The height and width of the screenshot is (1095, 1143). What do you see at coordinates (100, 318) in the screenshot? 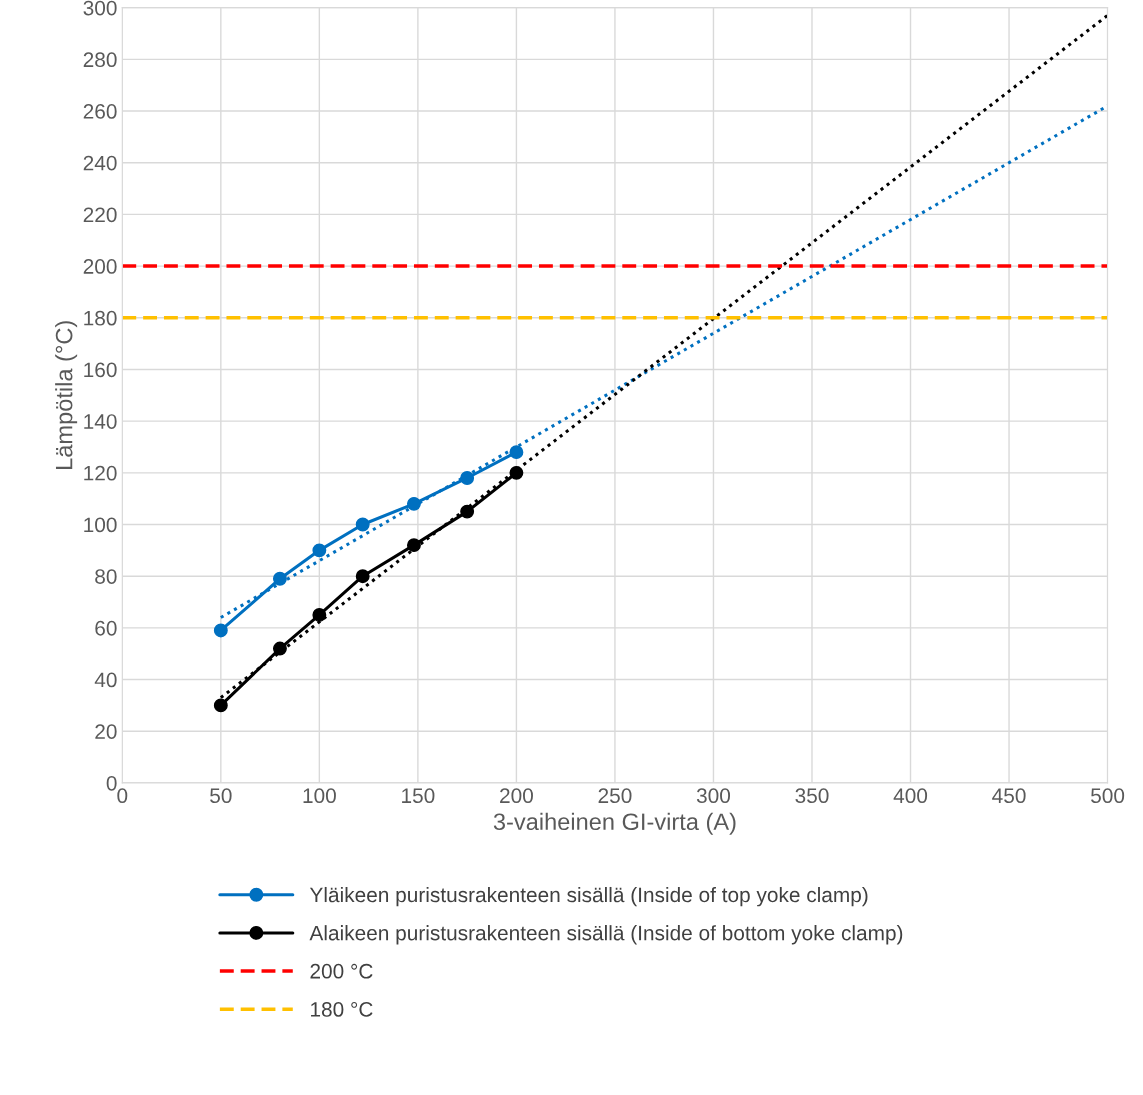
I see `y-tick-label: 180` at bounding box center [100, 318].